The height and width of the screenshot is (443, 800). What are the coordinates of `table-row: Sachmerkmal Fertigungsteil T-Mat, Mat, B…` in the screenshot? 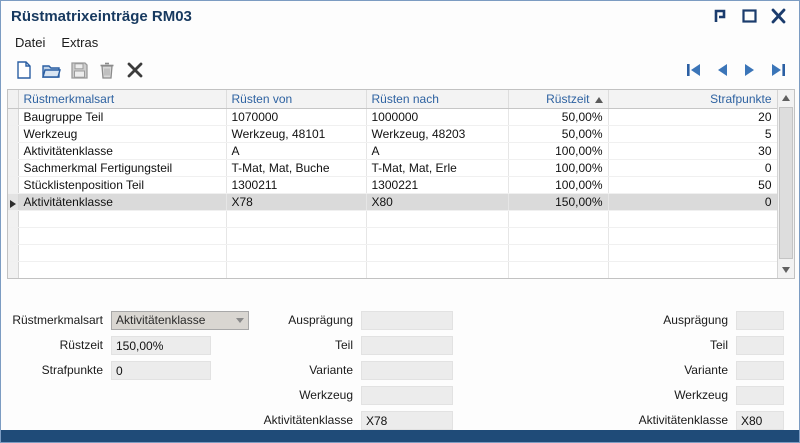 It's located at (392, 168).